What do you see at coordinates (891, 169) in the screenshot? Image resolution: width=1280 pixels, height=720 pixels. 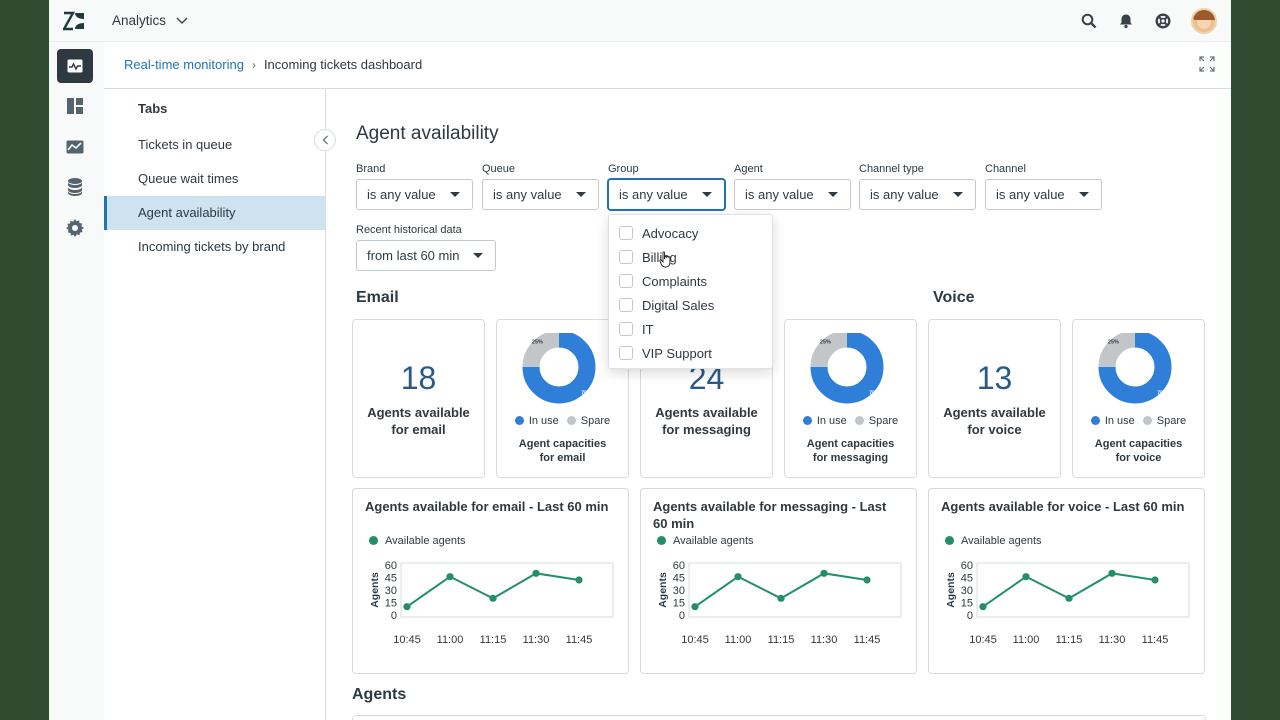 I see `filter-label-channel-type: Channel type` at bounding box center [891, 169].